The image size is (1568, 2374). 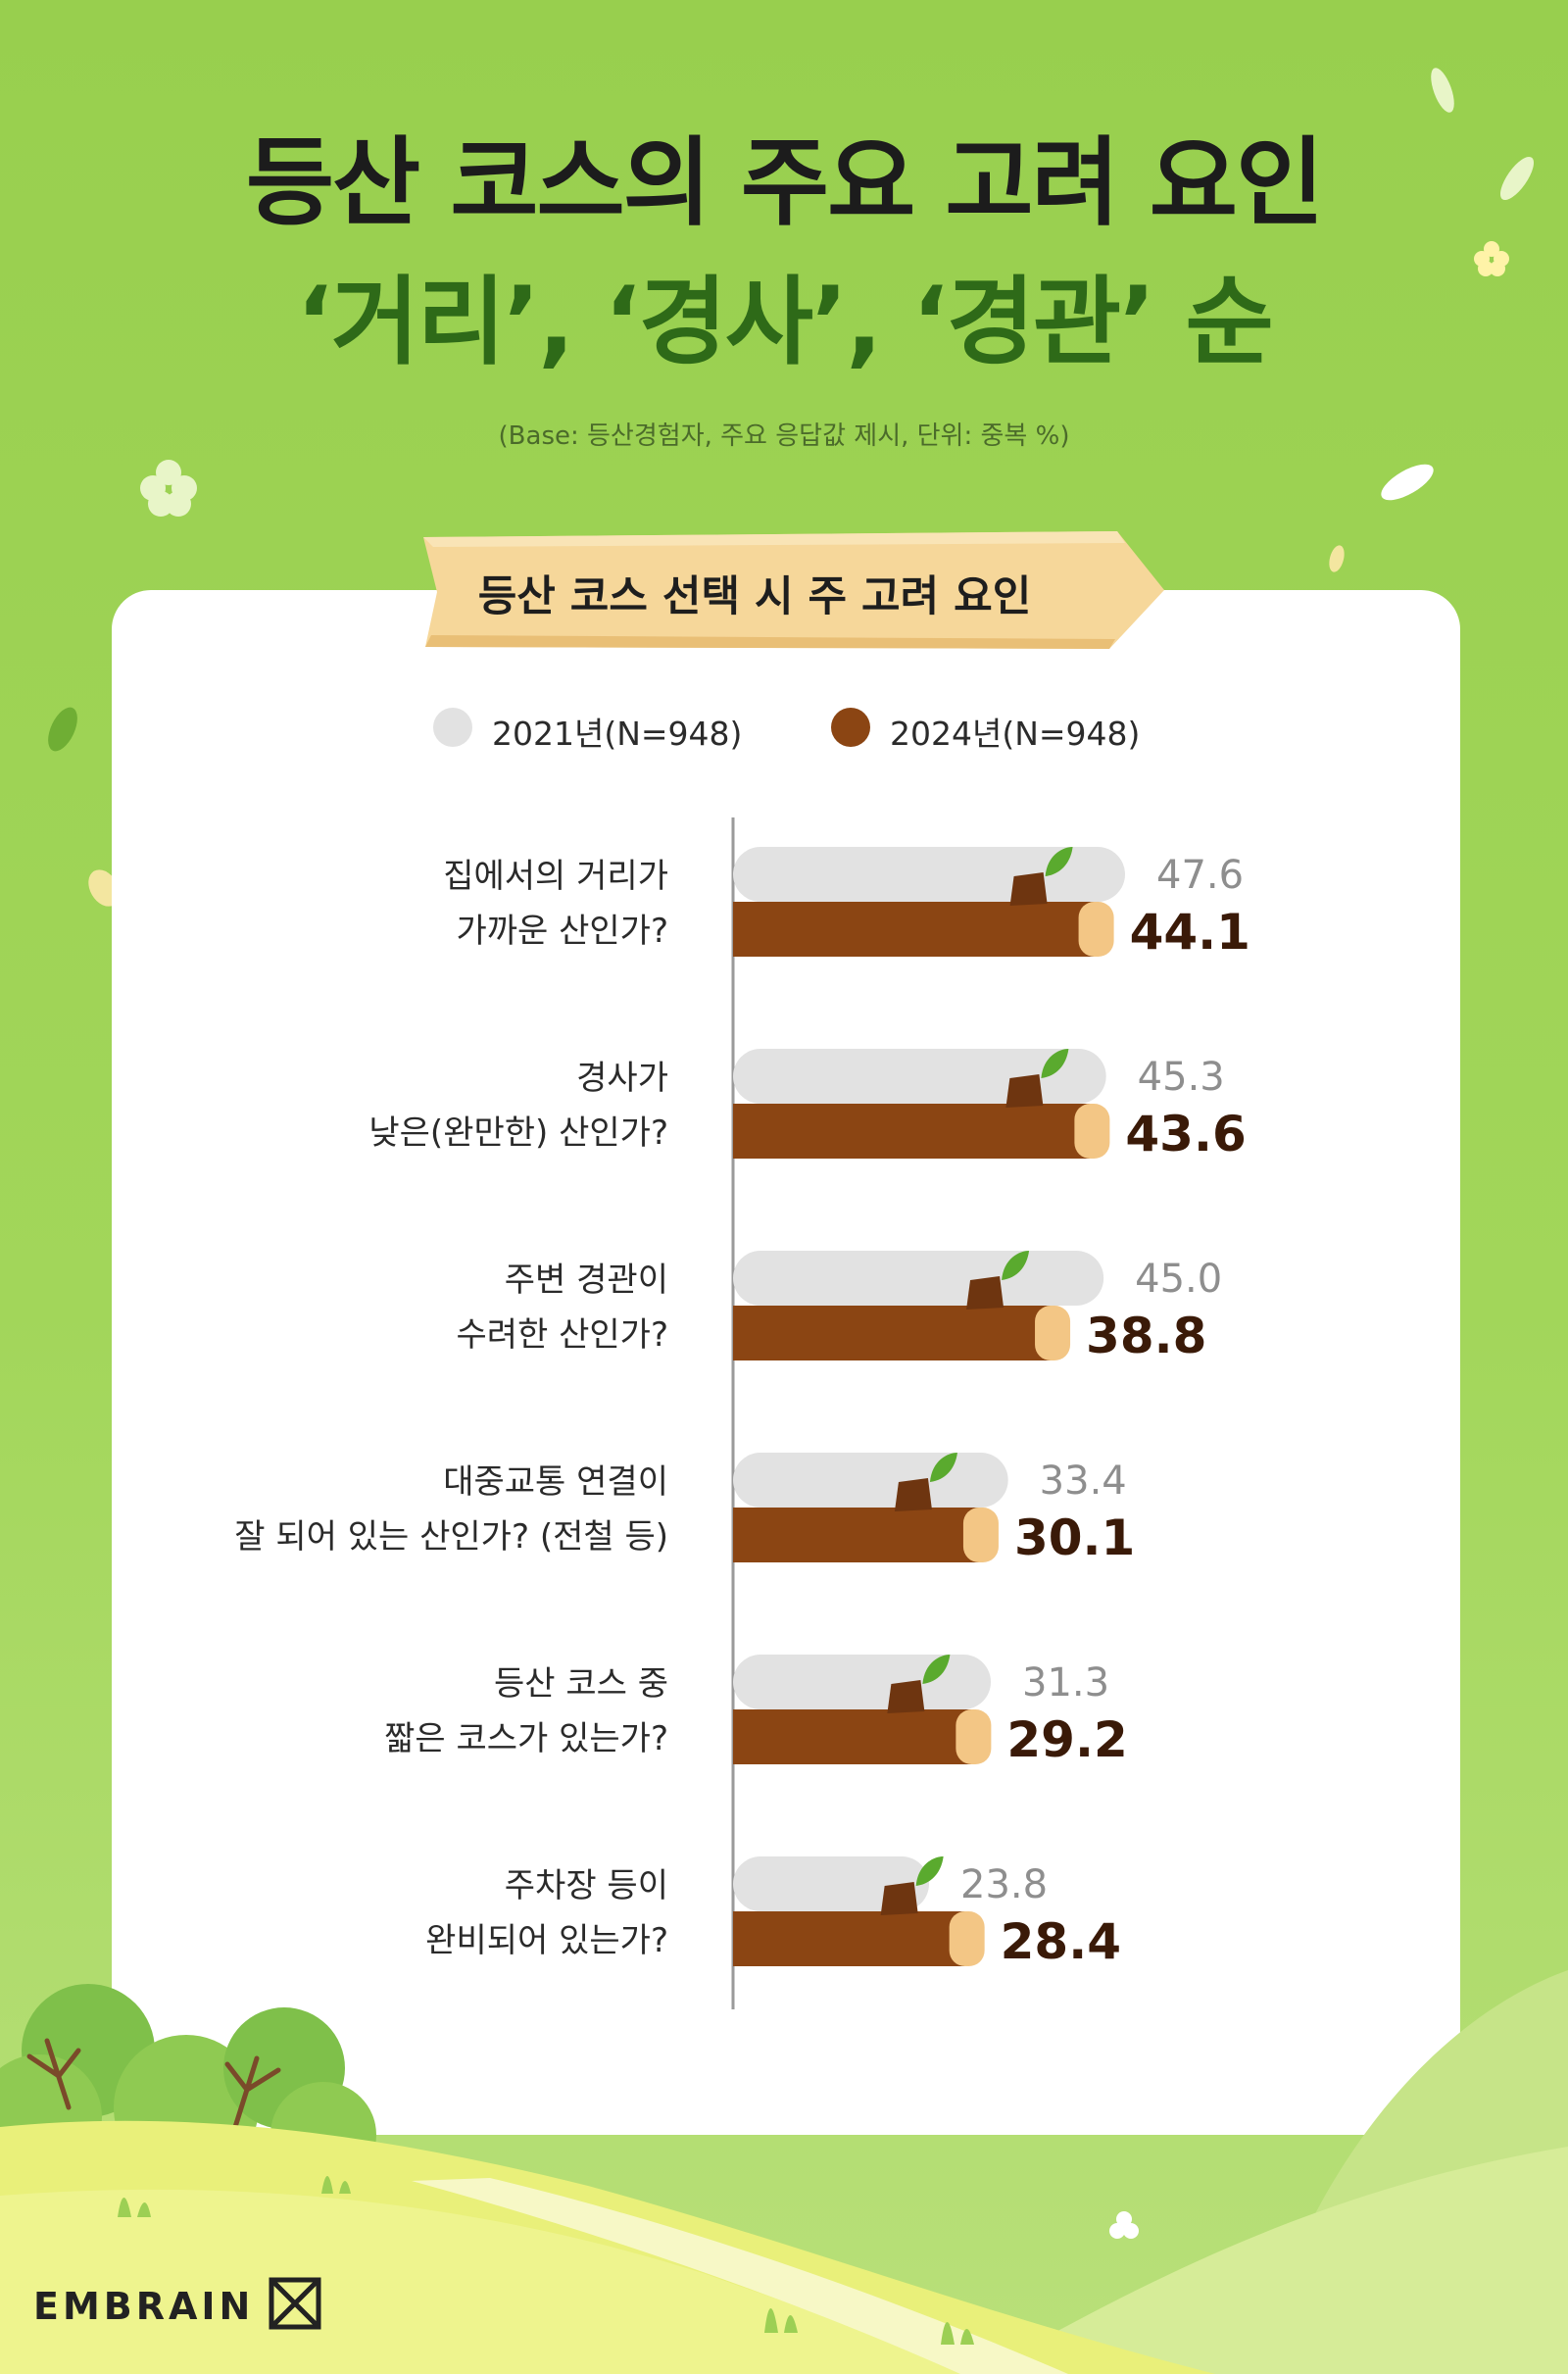 I want to click on category-label-line: 주변 경관이, so click(x=586, y=1280).